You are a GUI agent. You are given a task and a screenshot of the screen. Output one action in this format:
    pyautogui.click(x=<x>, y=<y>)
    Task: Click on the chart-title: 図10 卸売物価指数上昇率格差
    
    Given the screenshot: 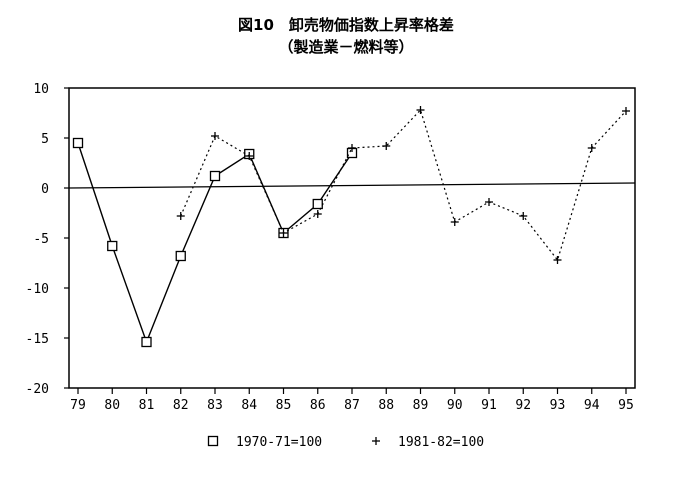 What is the action you would take?
    pyautogui.click(x=346, y=25)
    